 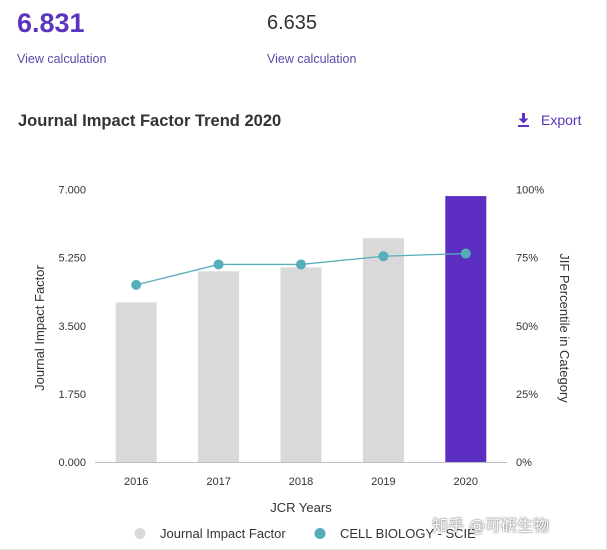 What do you see at coordinates (527, 259) in the screenshot?
I see `y2-tick-label: 75%` at bounding box center [527, 259].